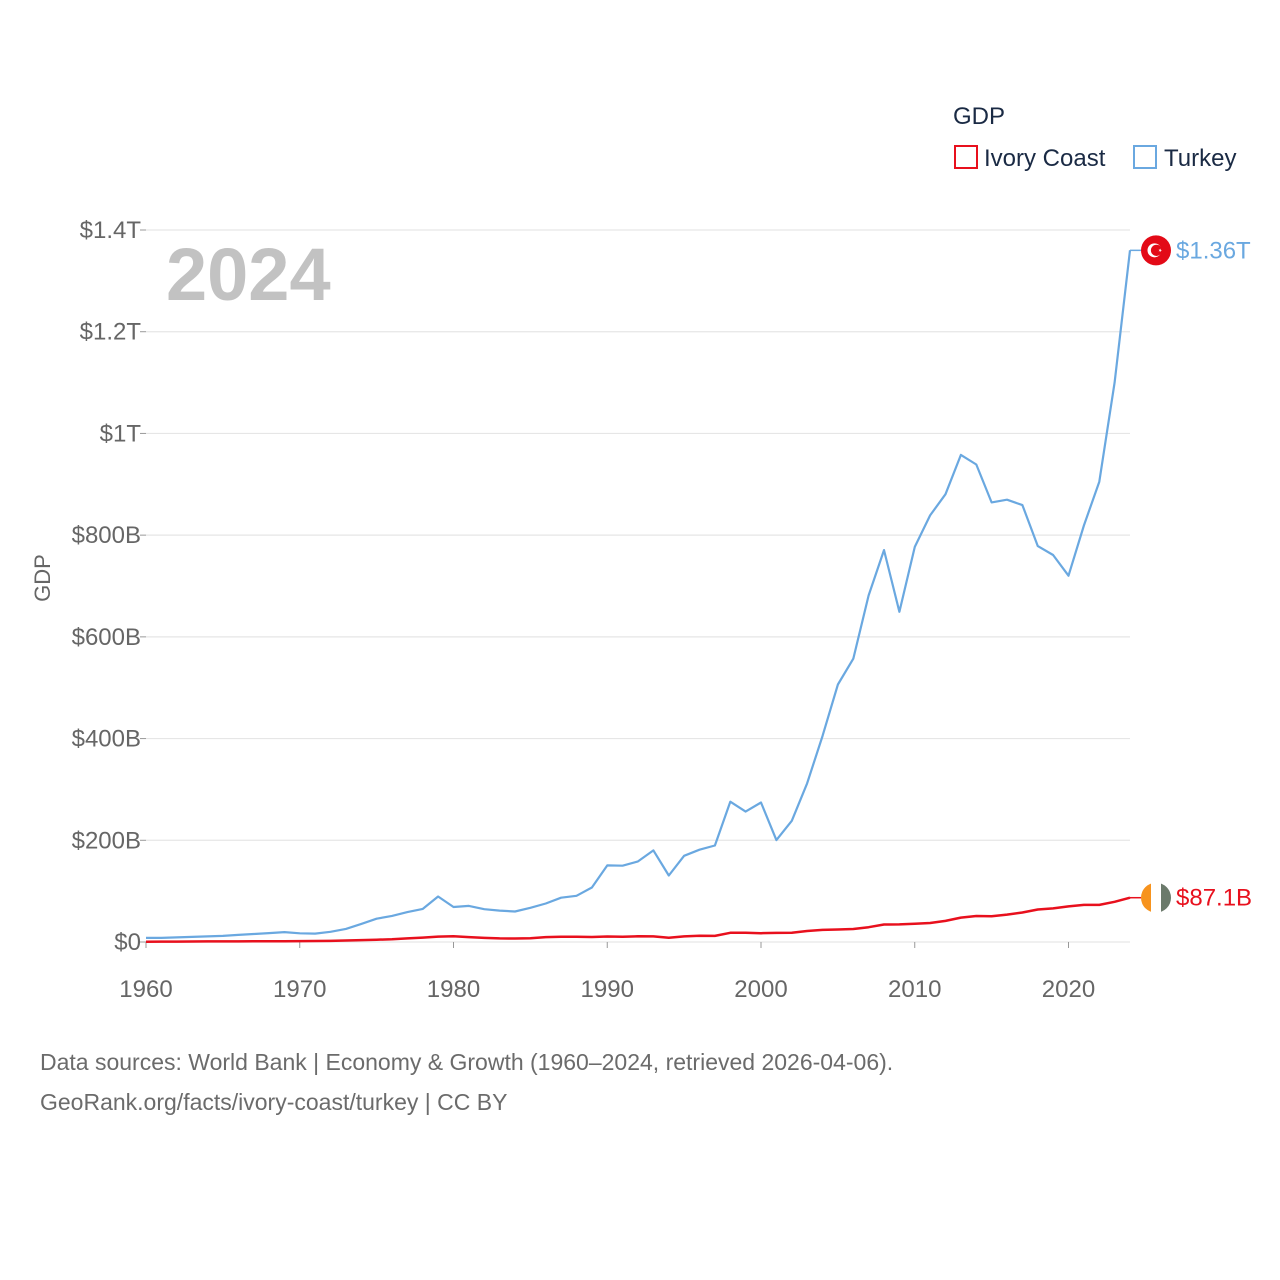 This screenshot has height=1280, width=1280. Describe the element at coordinates (121, 433) in the screenshot. I see `y-tick-label: $1T` at that location.